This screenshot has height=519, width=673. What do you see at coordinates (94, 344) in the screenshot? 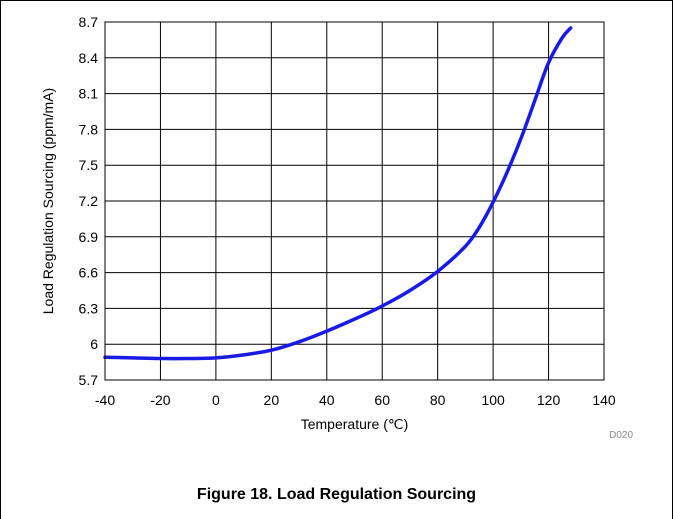
I see `y-tick-label: 6` at bounding box center [94, 344].